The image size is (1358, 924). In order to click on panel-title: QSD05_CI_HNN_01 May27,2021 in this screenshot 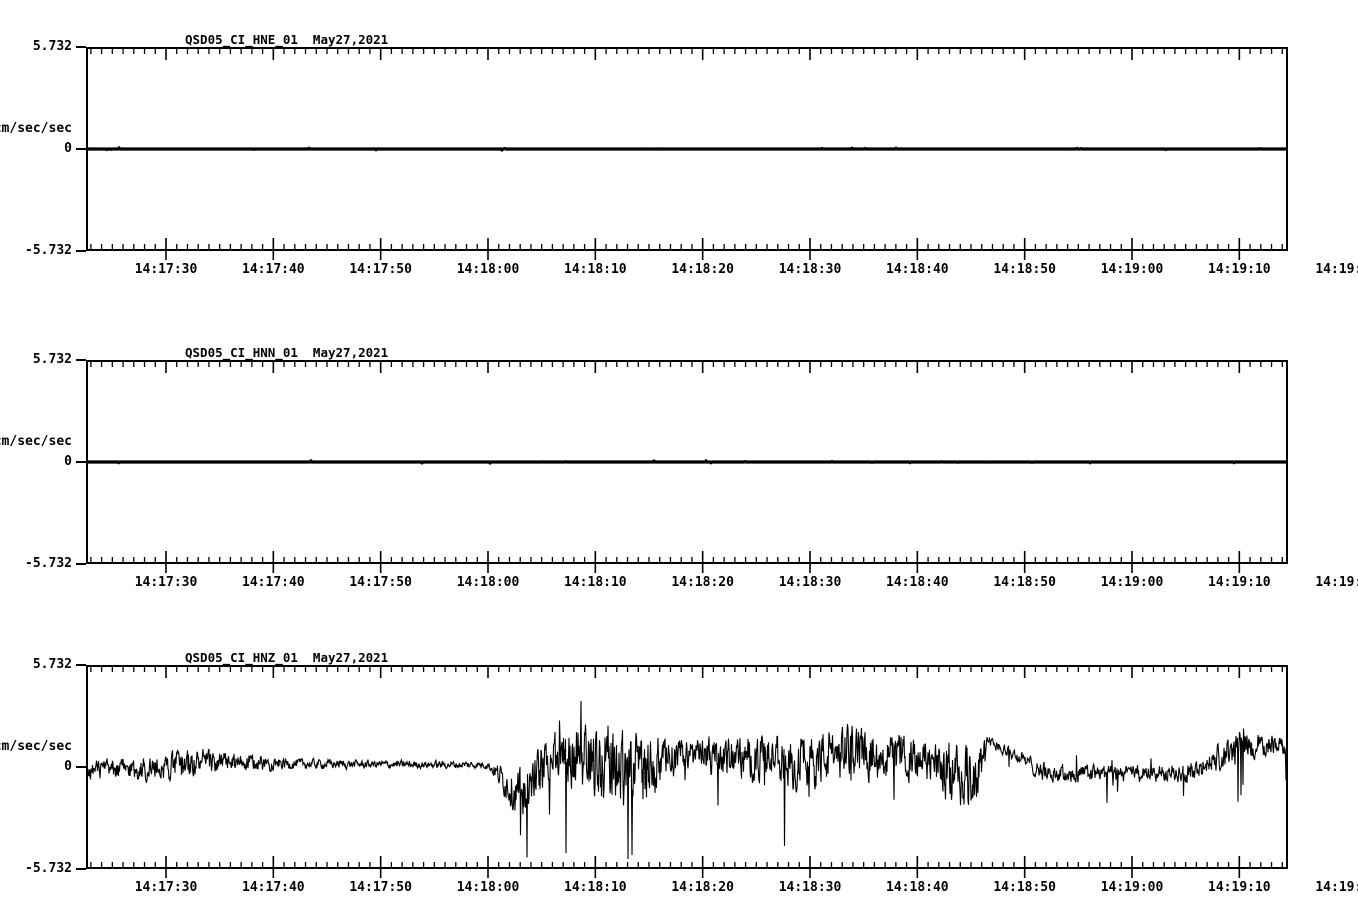, I will do `click(287, 352)`.